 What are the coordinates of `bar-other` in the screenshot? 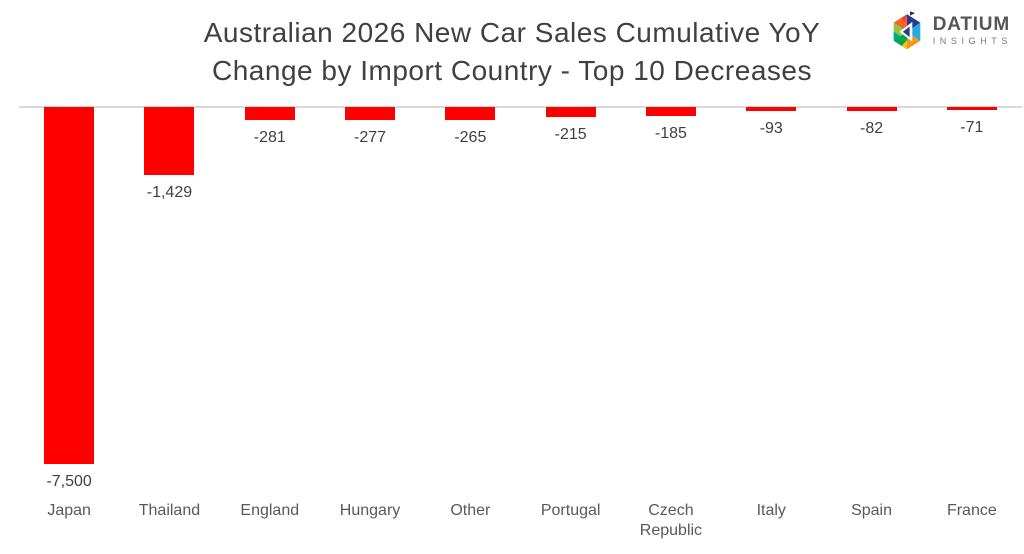 It's located at (470, 113).